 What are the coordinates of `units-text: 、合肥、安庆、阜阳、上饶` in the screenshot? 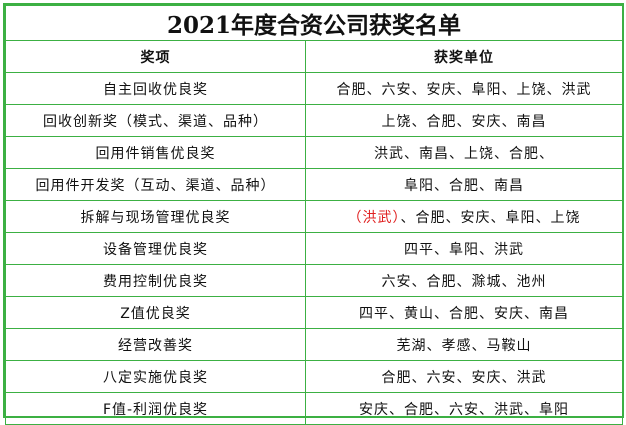 It's located at (490, 217).